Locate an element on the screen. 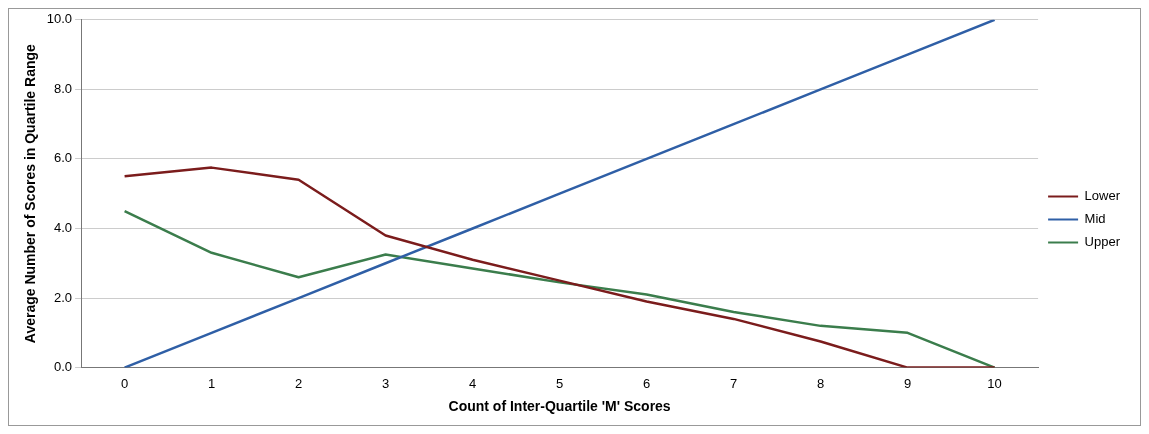 Image resolution: width=1149 pixels, height=434 pixels. x-tick-label: 10 is located at coordinates (994, 383).